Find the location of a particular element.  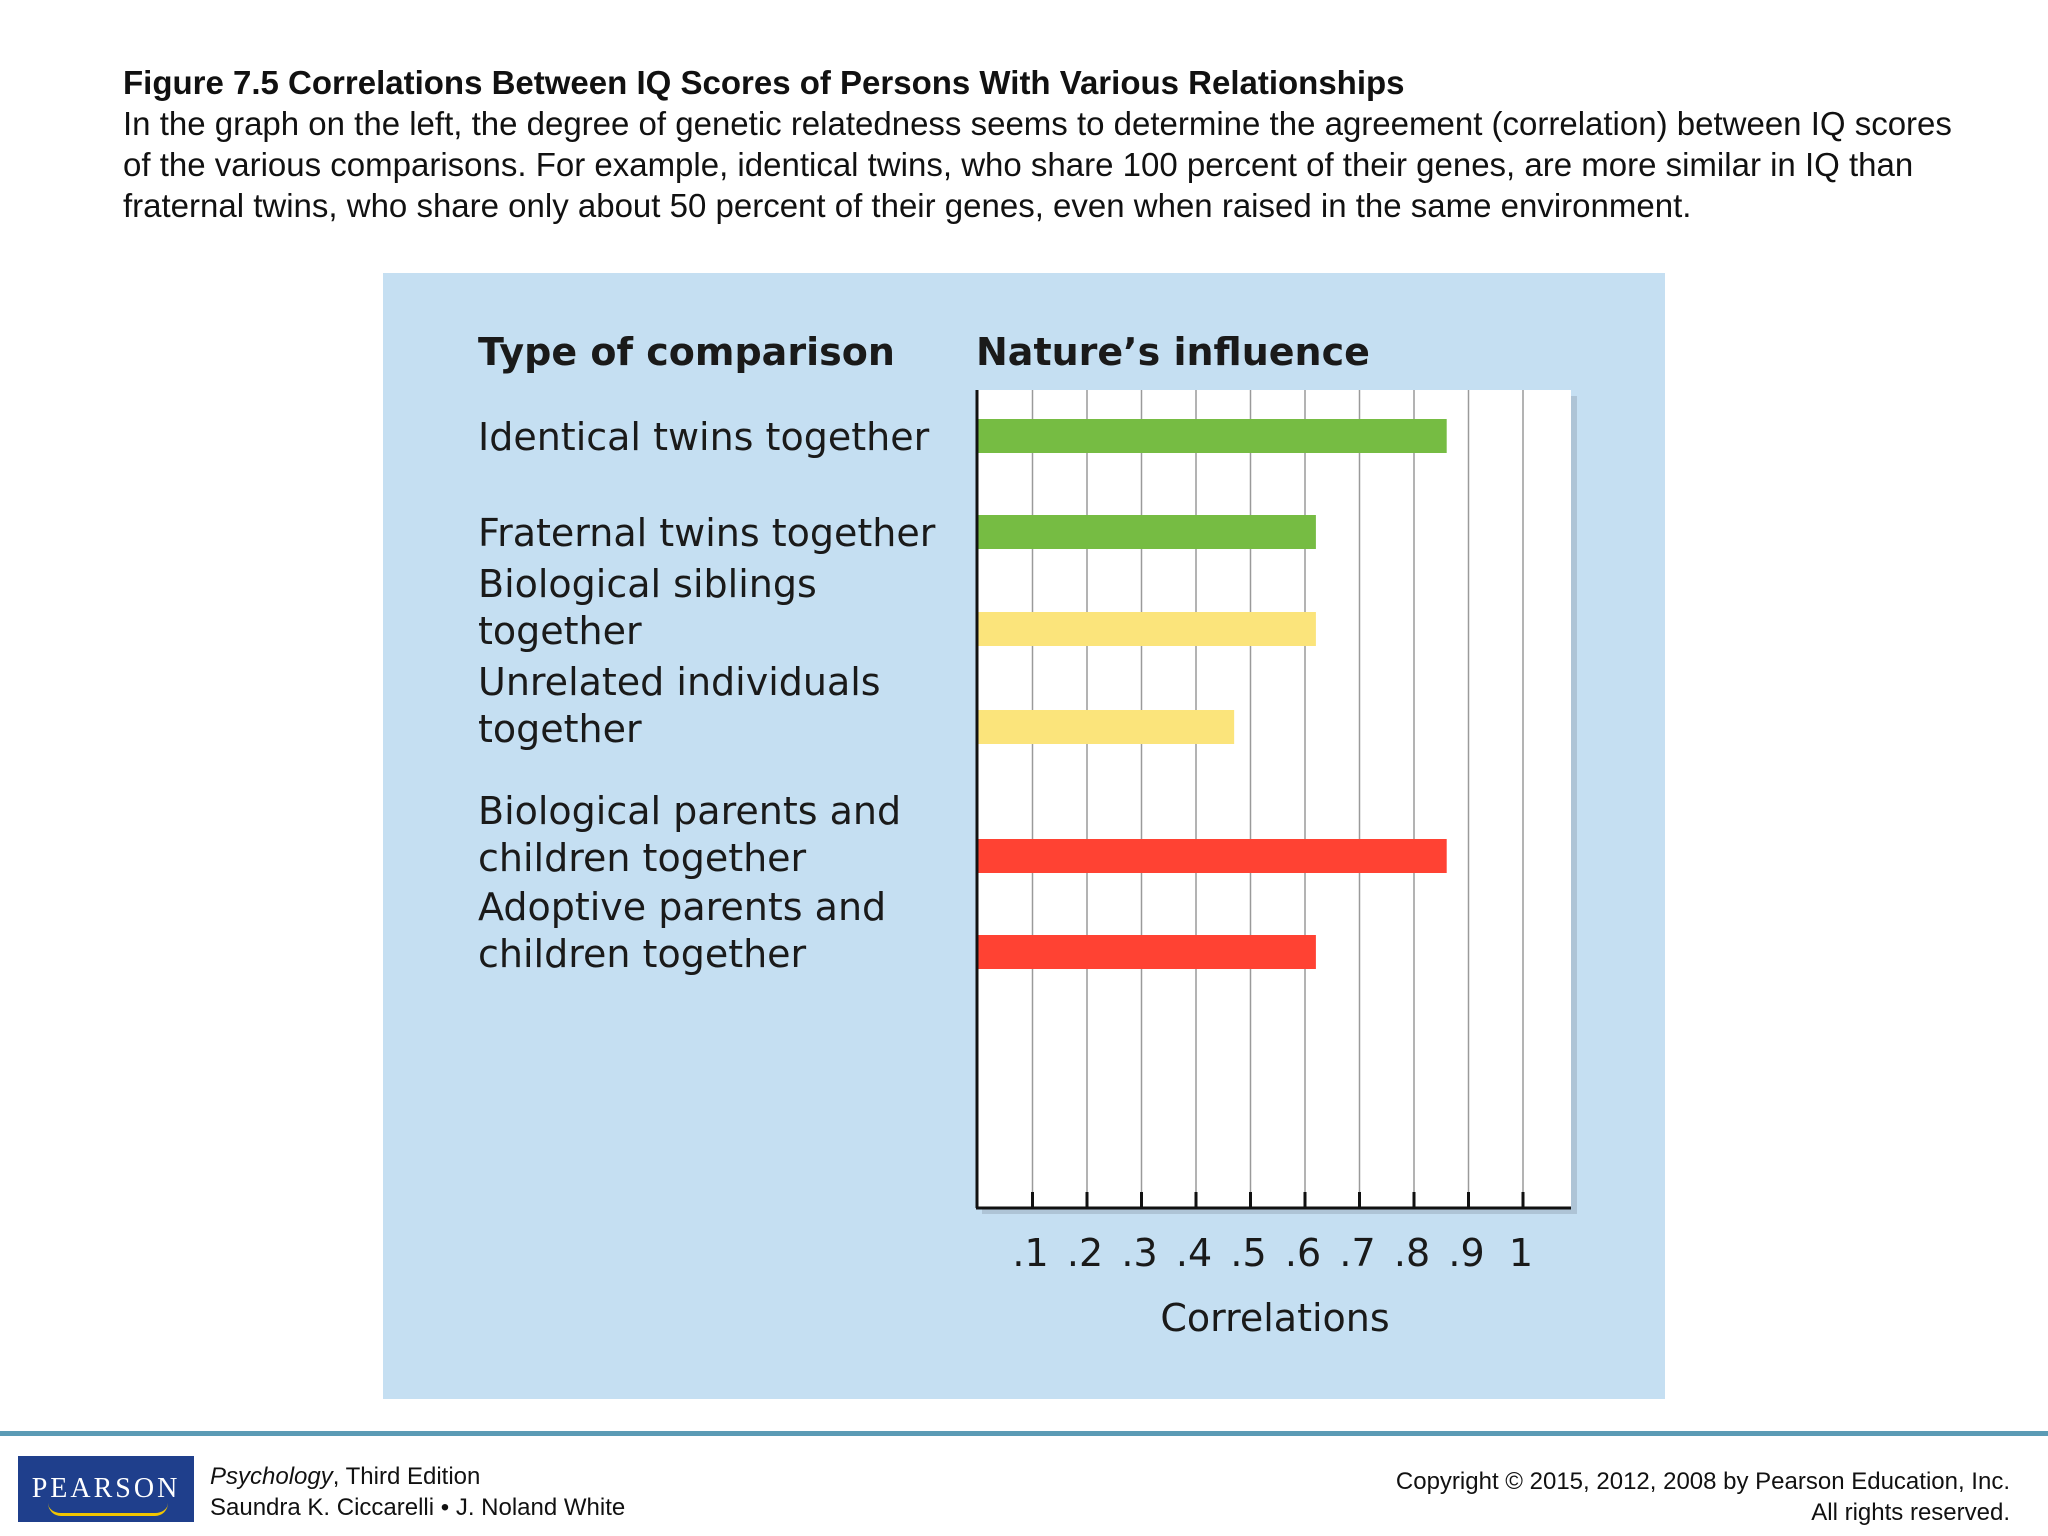

bar-label-3-line-1: Biological siblings is located at coordinates (647, 584).